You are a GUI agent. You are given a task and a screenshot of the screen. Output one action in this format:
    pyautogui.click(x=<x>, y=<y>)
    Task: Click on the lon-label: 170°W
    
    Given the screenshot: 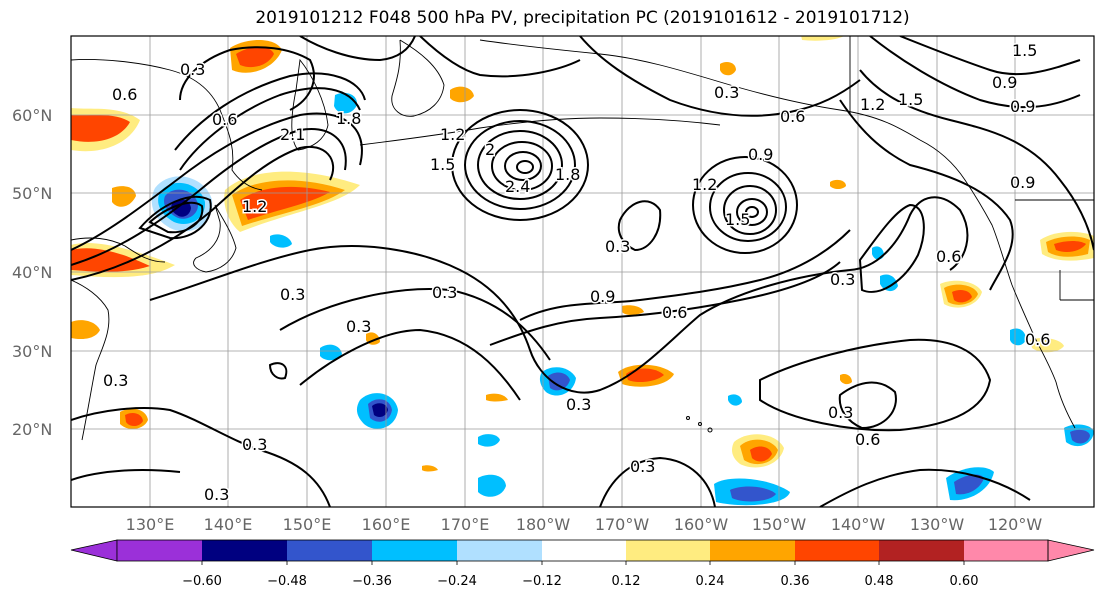 What is the action you would take?
    pyautogui.click(x=622, y=524)
    